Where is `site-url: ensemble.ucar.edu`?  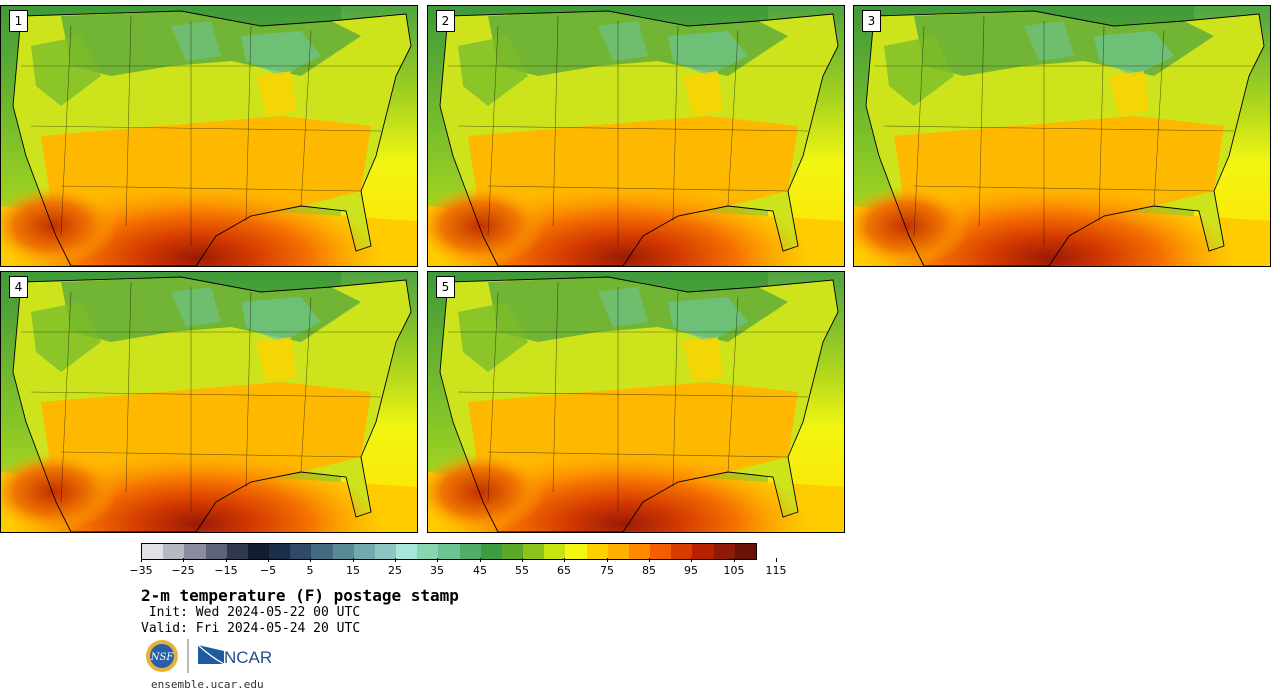
site-url: ensemble.ucar.edu is located at coordinates (207, 684).